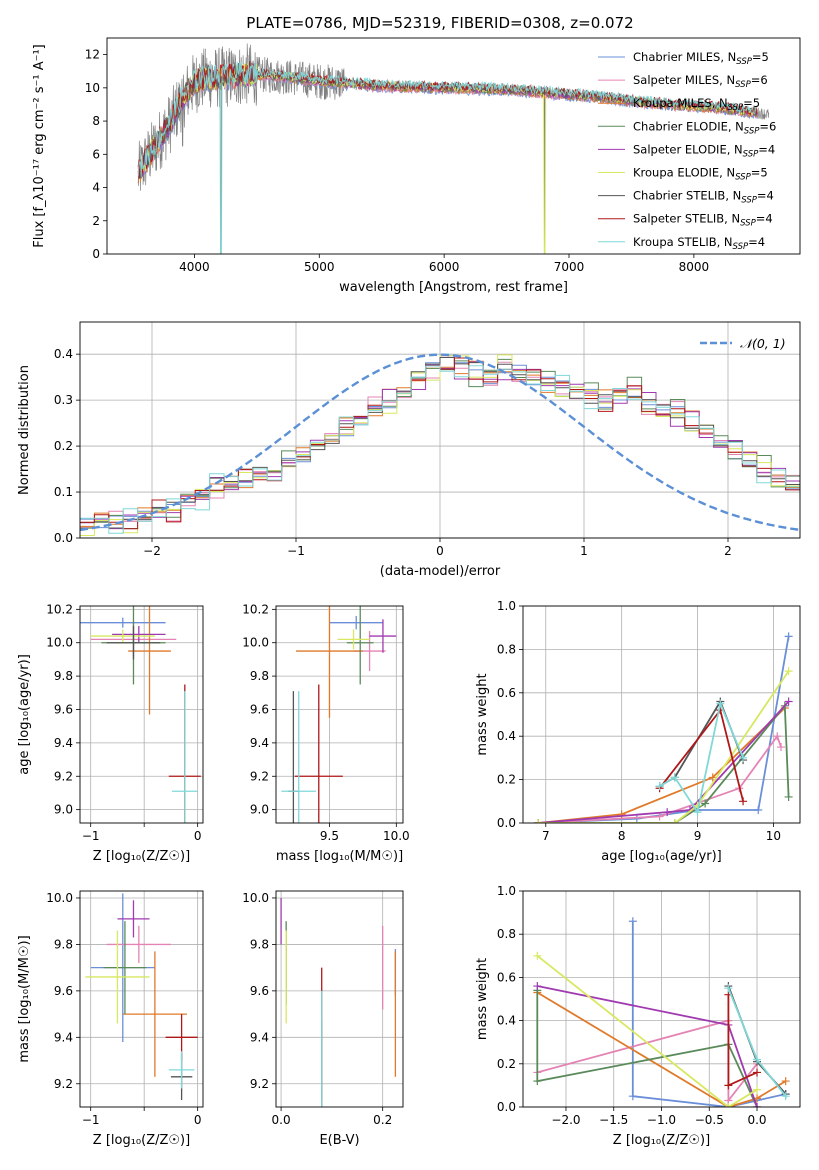 This screenshot has height=1170, width=819. Describe the element at coordinates (382, 1120) in the screenshot. I see `x-tick-label: 0.2` at that location.